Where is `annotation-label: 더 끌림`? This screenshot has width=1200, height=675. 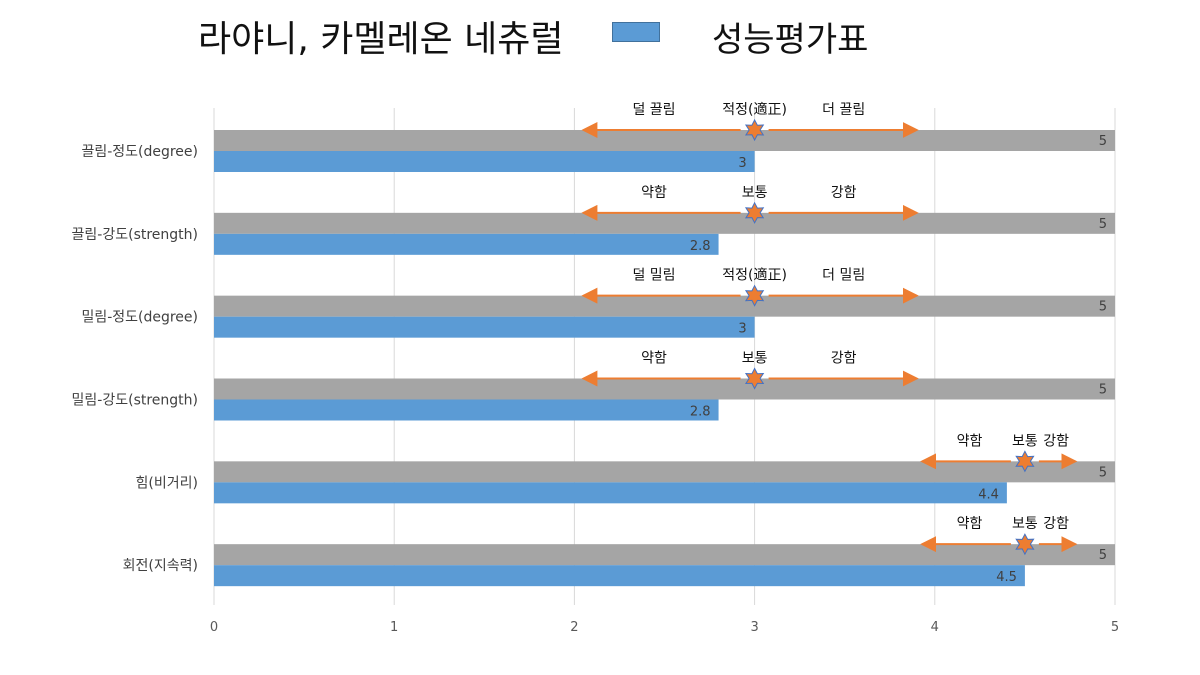 annotation-label: 더 끌림 is located at coordinates (843, 110).